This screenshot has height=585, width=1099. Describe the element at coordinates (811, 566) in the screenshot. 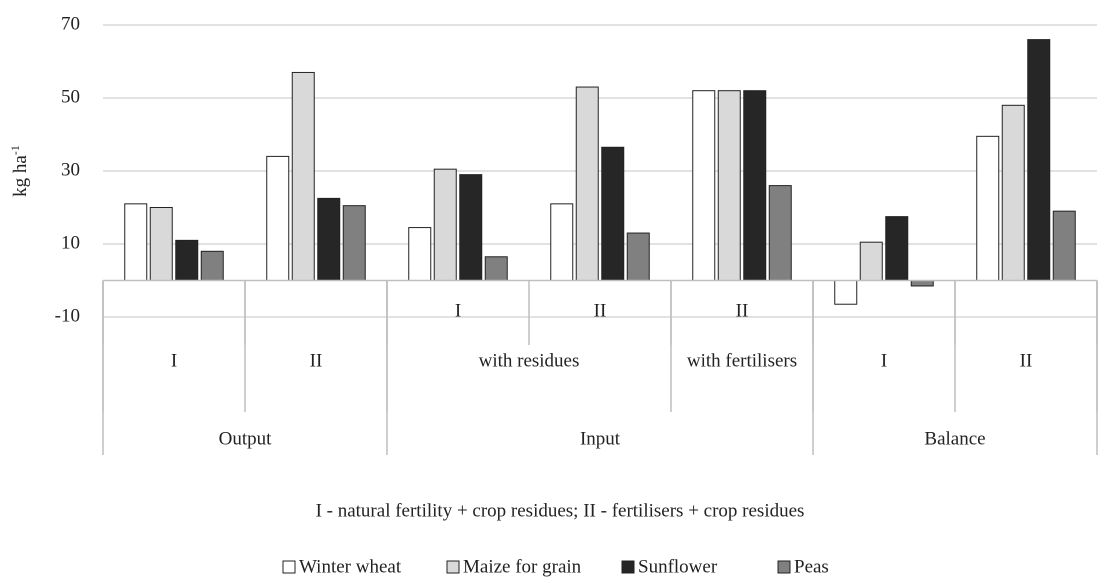

I see `legend-label: Peas` at that location.